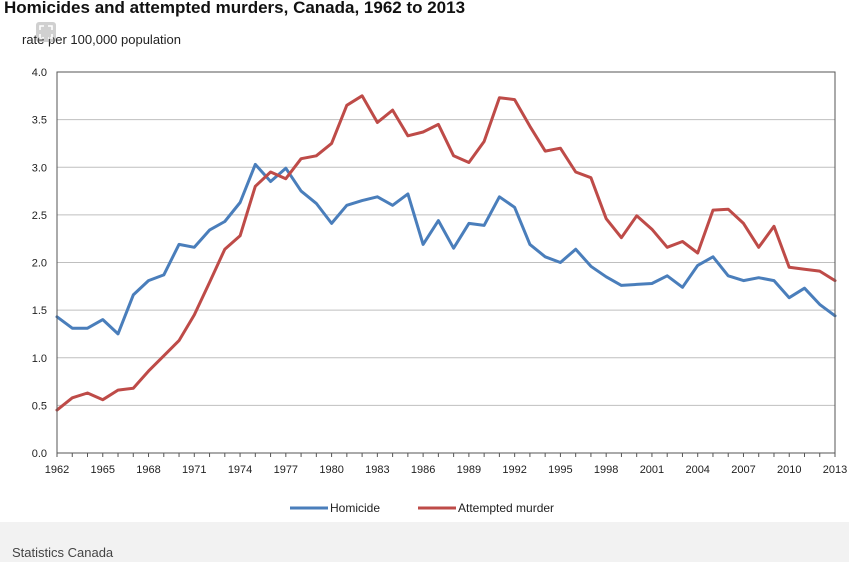  What do you see at coordinates (39, 264) in the screenshot?
I see `y-tick-label: 2.0` at bounding box center [39, 264].